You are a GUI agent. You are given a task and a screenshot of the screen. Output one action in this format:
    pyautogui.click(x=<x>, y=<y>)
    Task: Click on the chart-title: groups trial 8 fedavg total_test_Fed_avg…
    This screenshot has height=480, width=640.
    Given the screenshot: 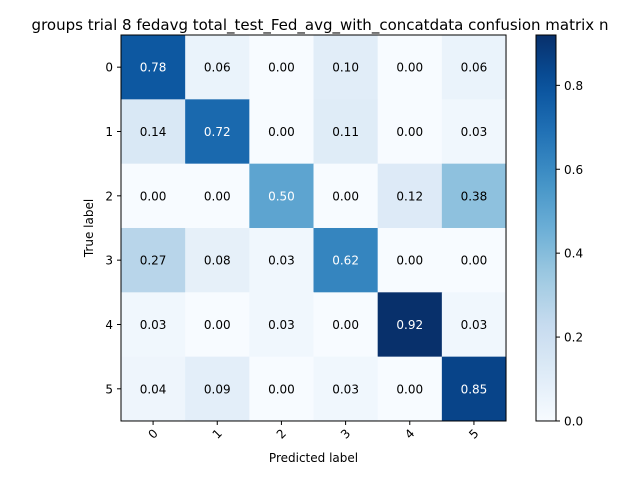 What is the action you would take?
    pyautogui.click(x=320, y=25)
    